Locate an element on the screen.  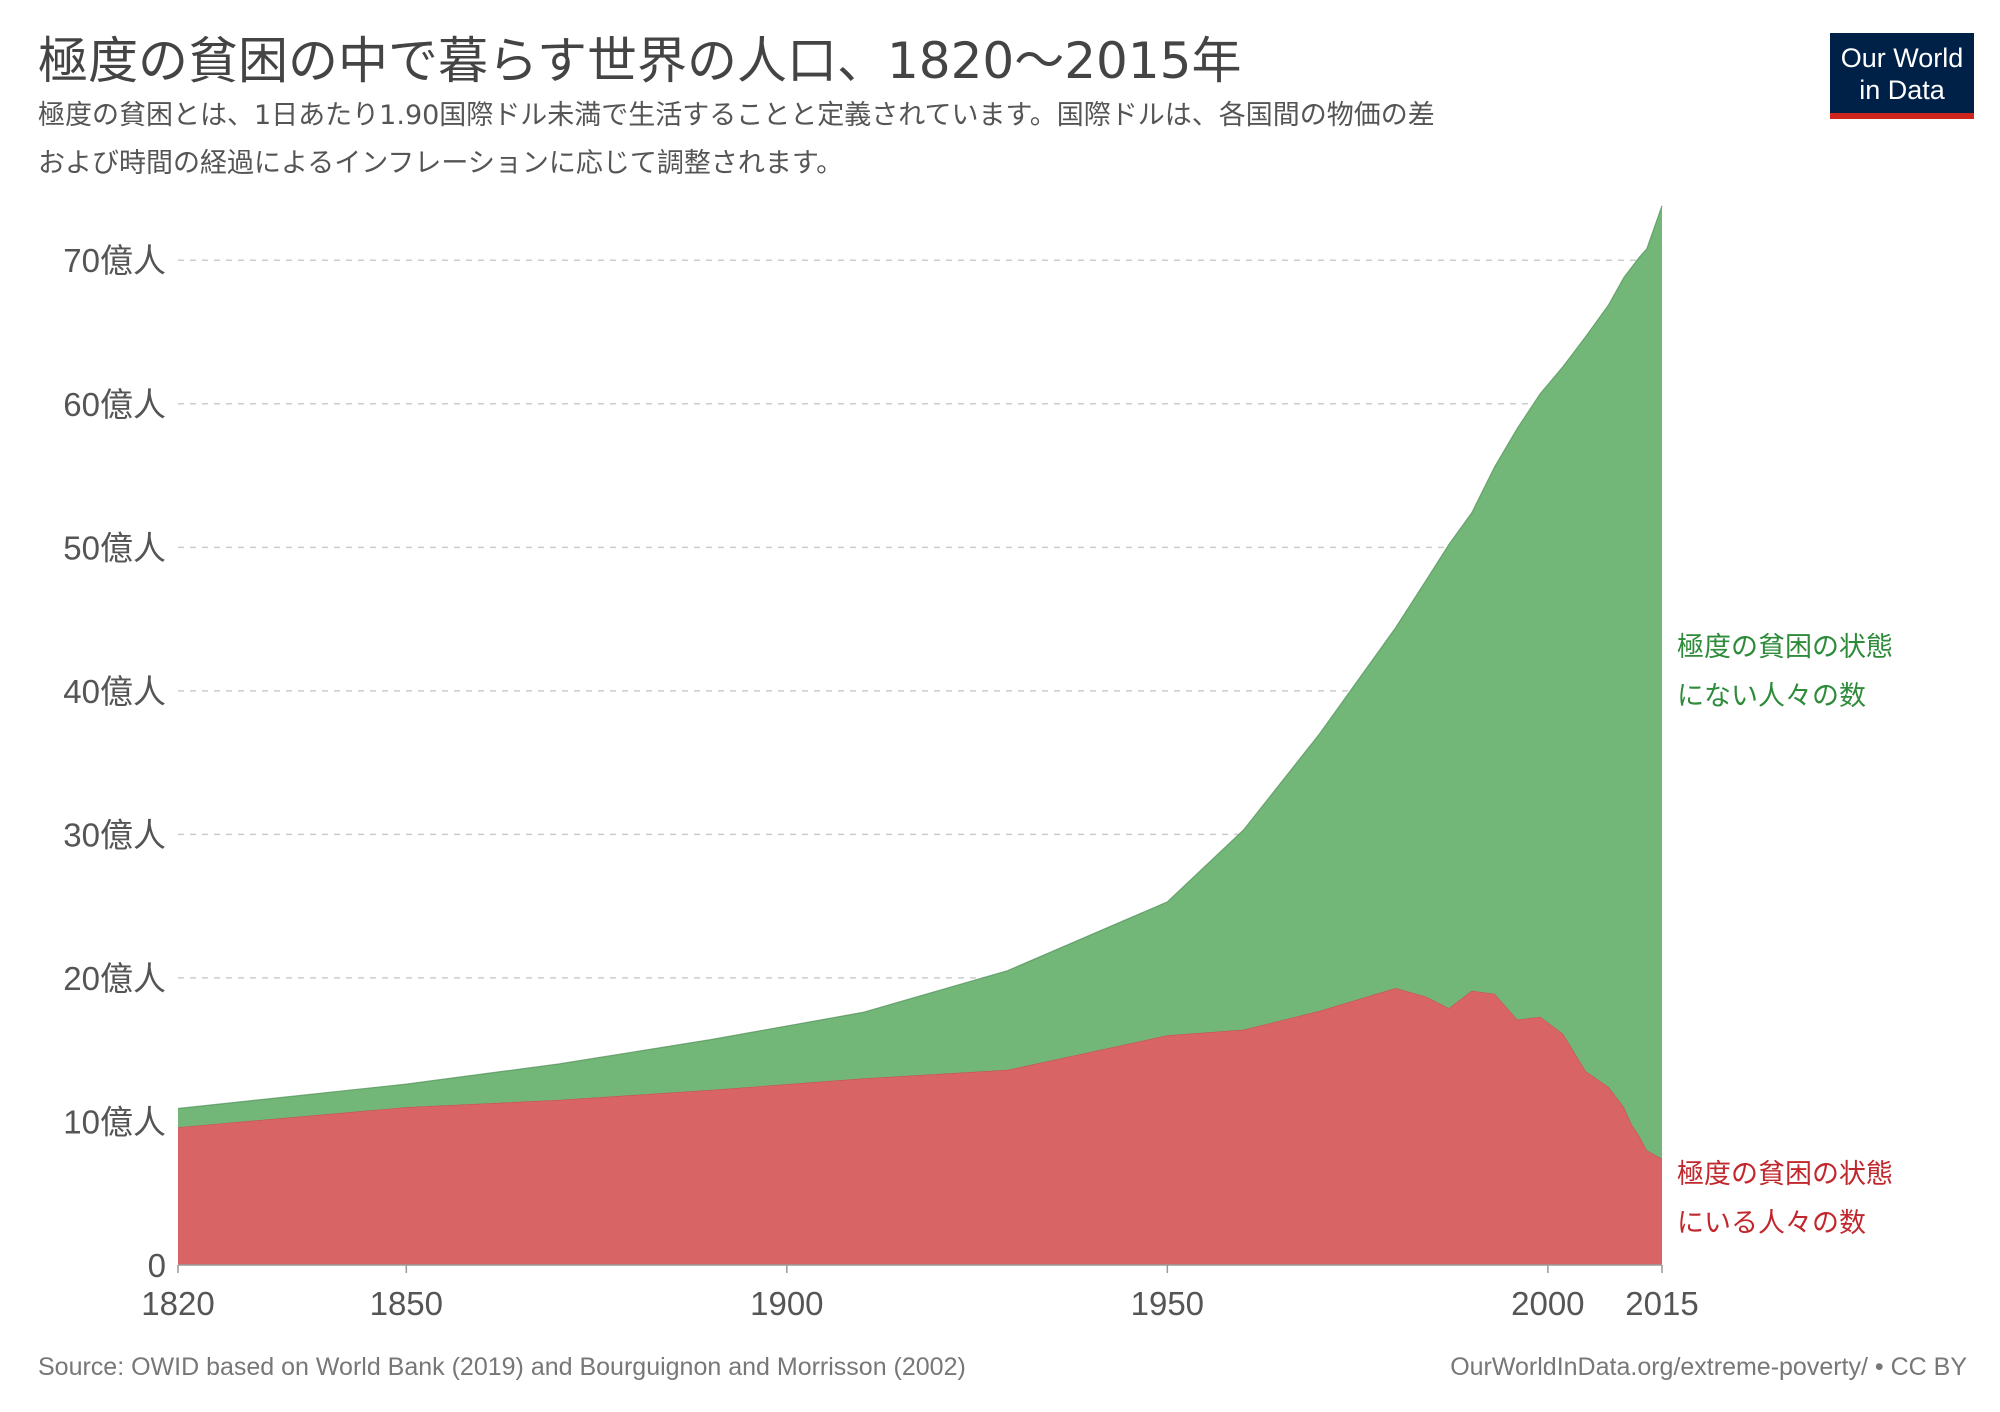
y-tick-label: 60億人 is located at coordinates (114, 404).